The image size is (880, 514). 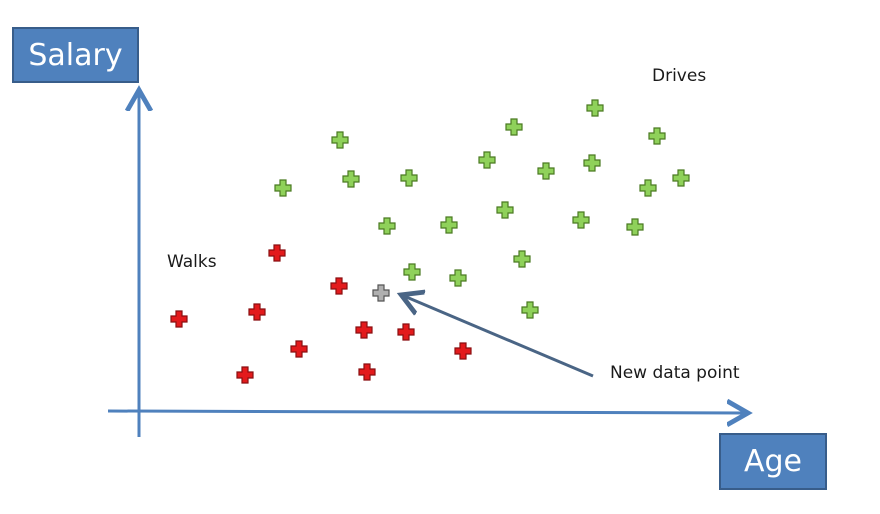 I want to click on new-point-arrow, so click(x=499, y=337).